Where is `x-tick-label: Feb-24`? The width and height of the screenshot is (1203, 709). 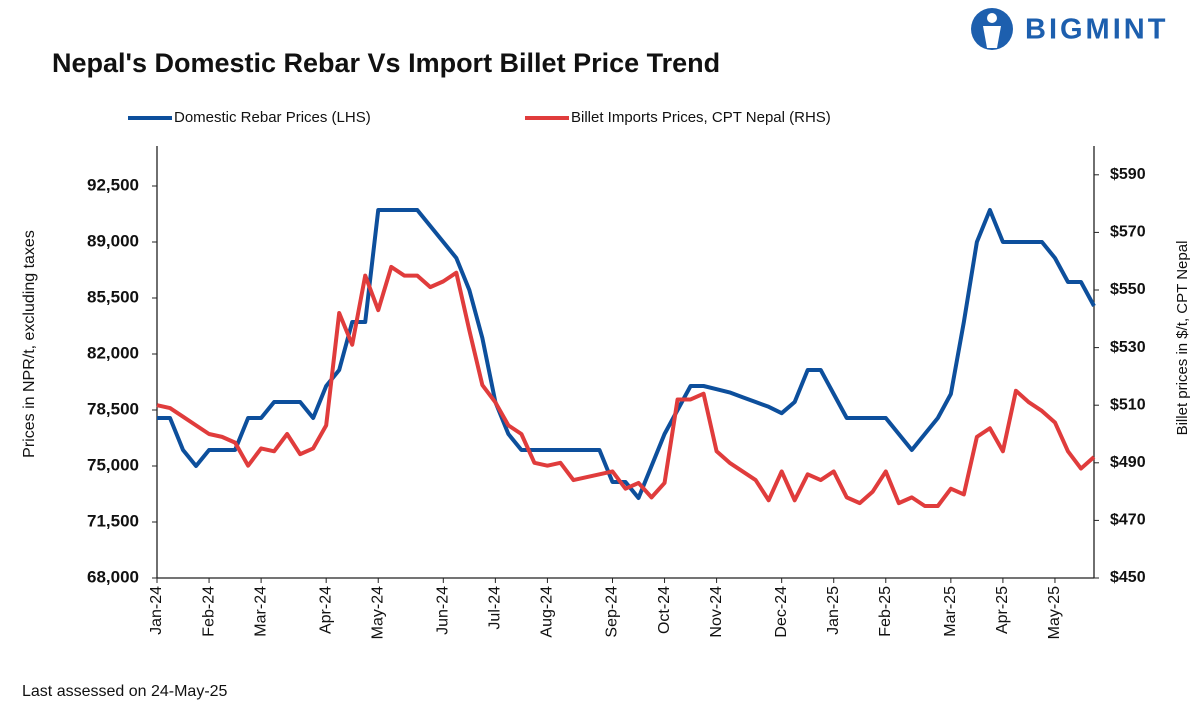 x-tick-label: Feb-24 is located at coordinates (208, 611).